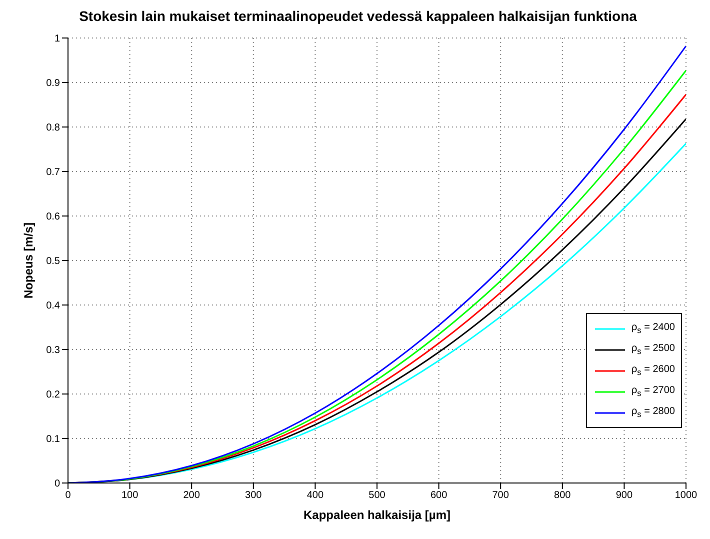  I want to click on legend-label: ρ$_{s}$ = 2800, so click(653, 412).